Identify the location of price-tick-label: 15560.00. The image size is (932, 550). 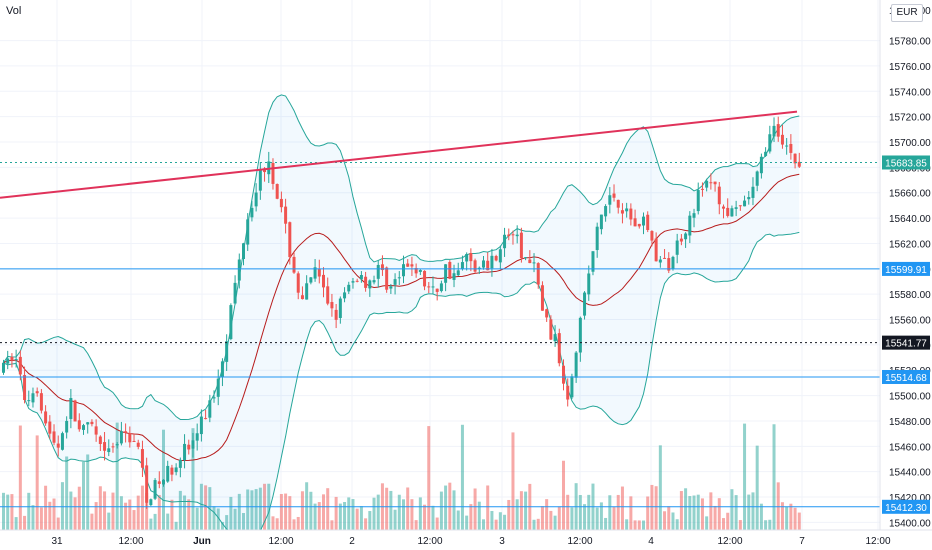
(910, 321).